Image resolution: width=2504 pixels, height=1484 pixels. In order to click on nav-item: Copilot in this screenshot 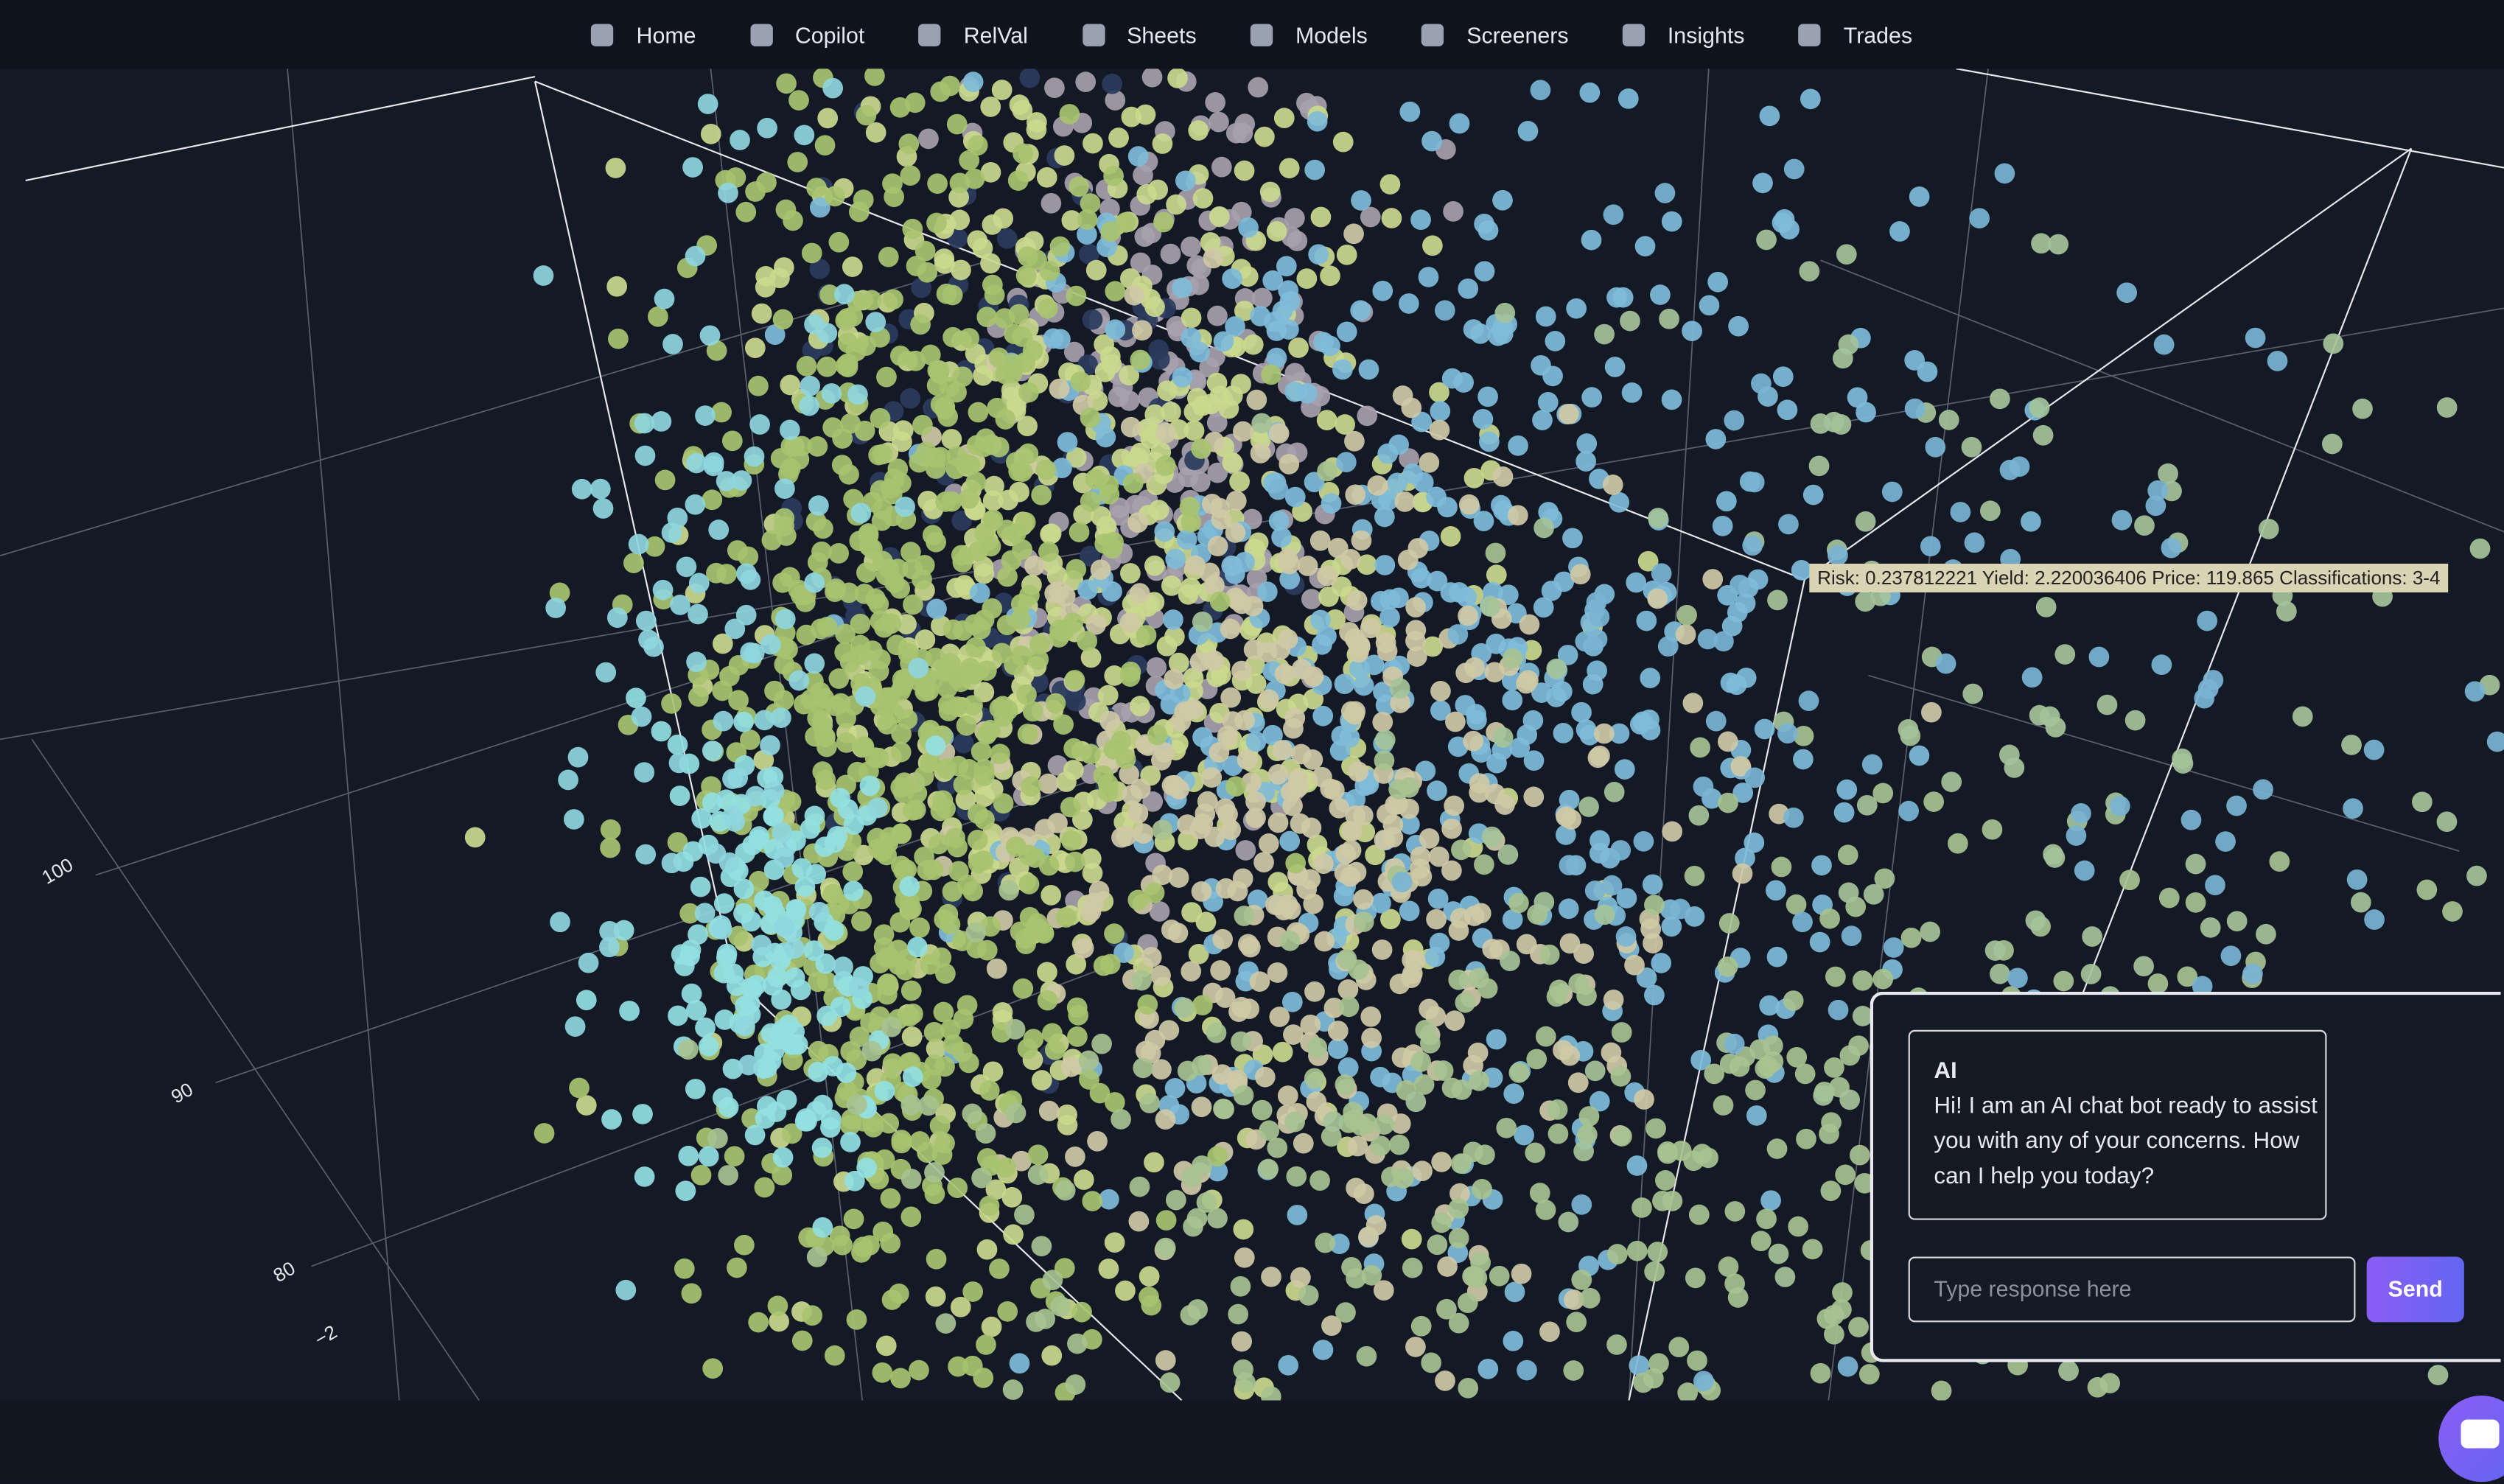, I will do `click(807, 34)`.